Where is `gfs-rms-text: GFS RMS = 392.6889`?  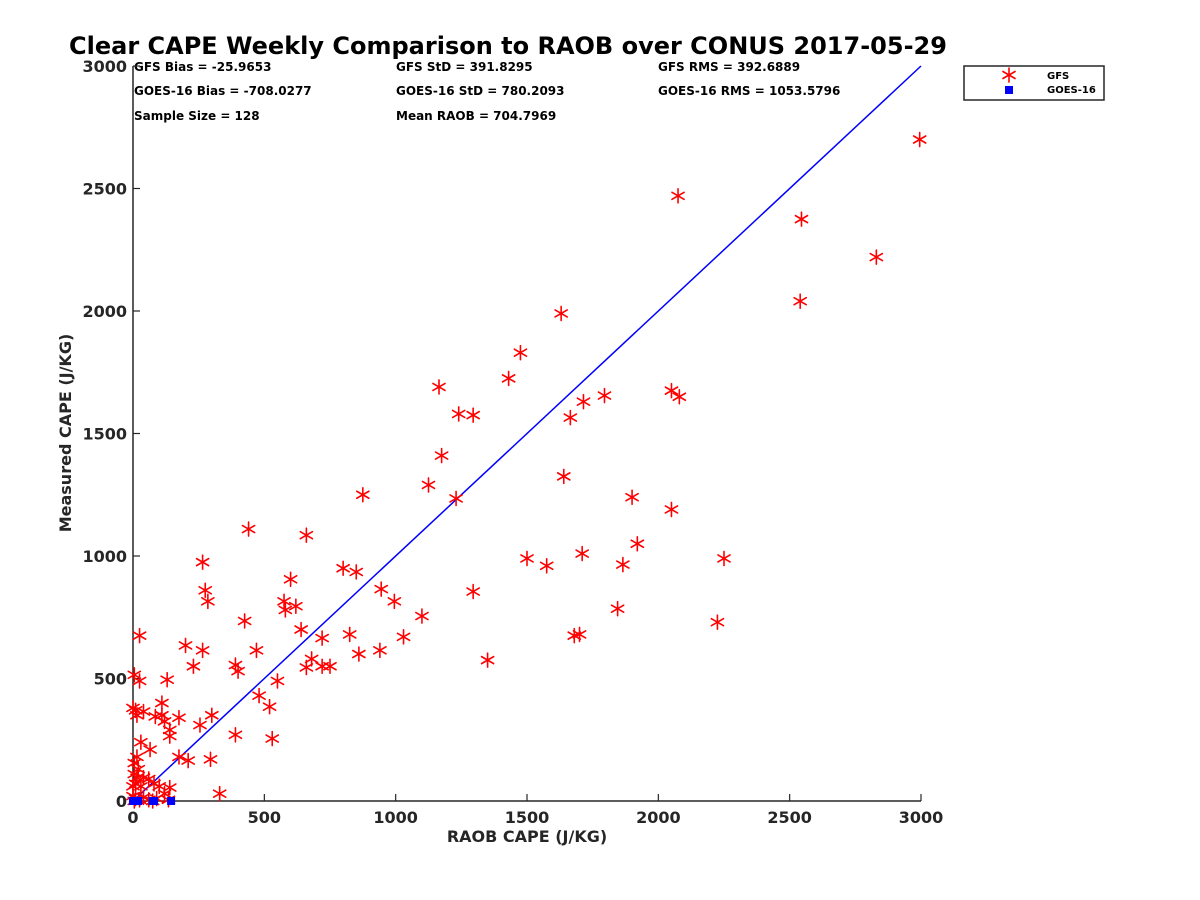 gfs-rms-text: GFS RMS = 392.6889 is located at coordinates (729, 67).